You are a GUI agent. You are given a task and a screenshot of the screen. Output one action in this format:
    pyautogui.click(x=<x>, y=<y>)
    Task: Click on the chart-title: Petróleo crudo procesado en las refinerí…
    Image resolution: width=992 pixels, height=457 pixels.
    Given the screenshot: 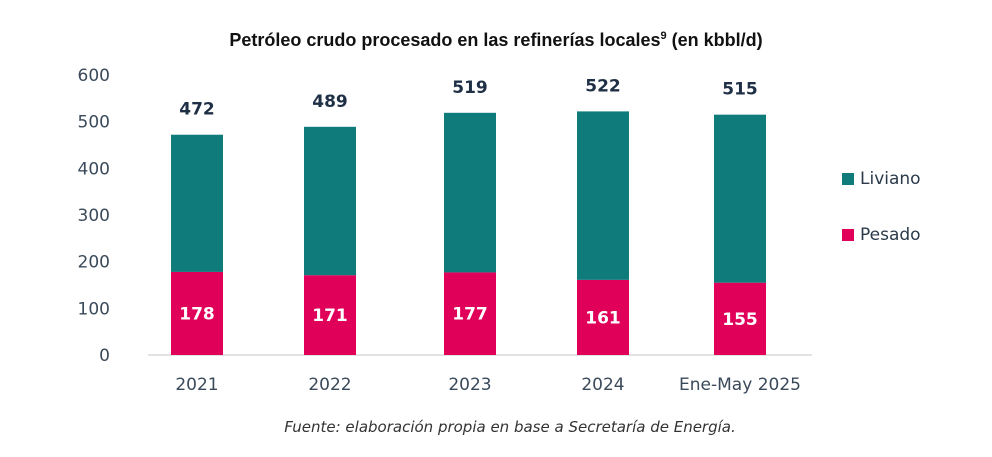 What is the action you would take?
    pyautogui.click(x=495, y=40)
    